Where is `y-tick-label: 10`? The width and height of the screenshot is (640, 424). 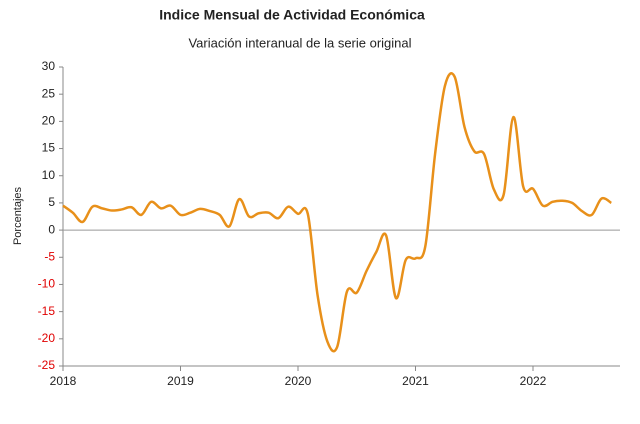 y-tick-label: 10 is located at coordinates (49, 175).